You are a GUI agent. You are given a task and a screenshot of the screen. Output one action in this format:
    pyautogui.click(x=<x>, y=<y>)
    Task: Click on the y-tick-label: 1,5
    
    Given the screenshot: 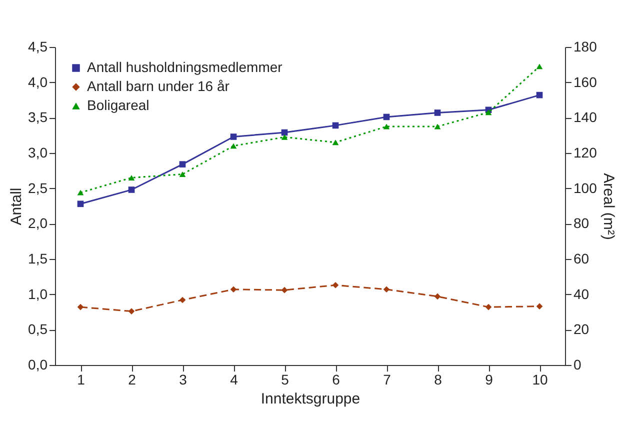 What is the action you would take?
    pyautogui.click(x=38, y=258)
    